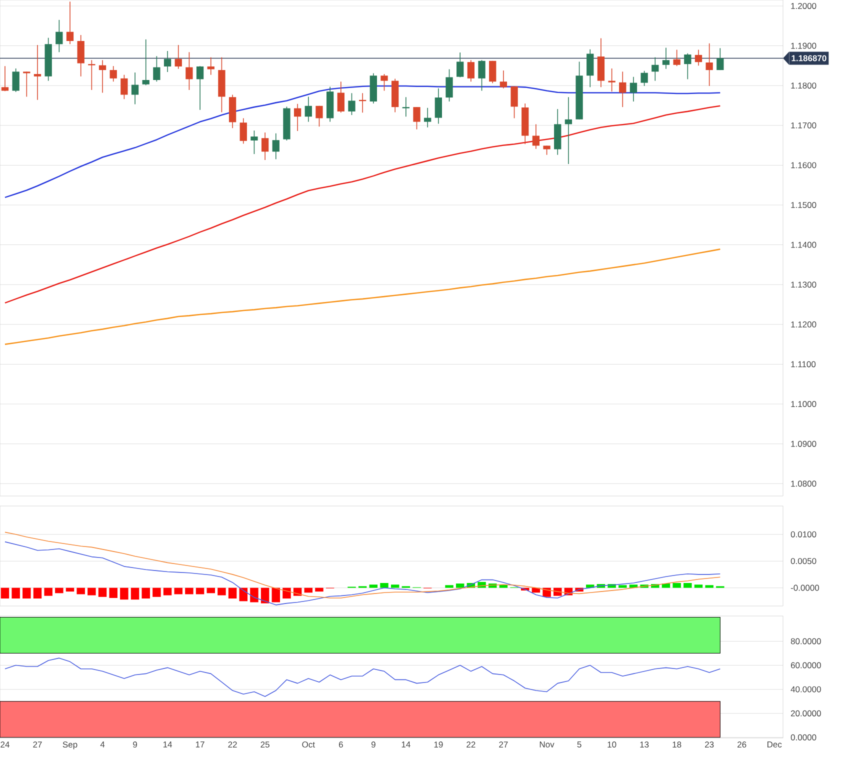  What do you see at coordinates (308, 745) in the screenshot?
I see `x-tick-label: Oct` at bounding box center [308, 745].